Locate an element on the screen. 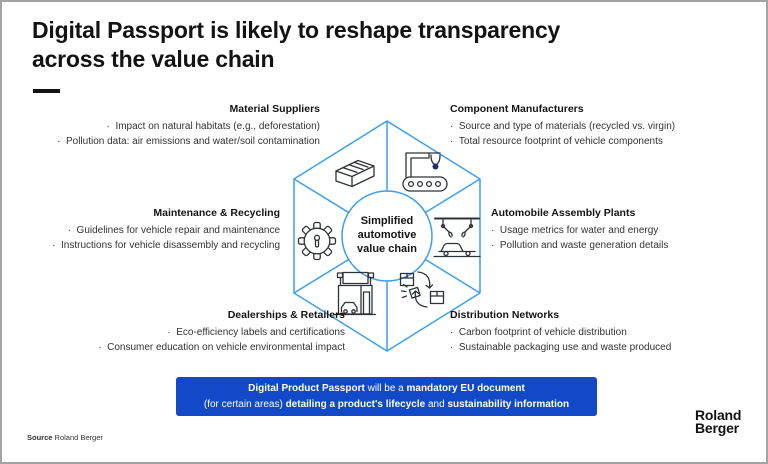 This screenshot has width=768, height=464. source-note: Source Roland Berger is located at coordinates (65, 437).